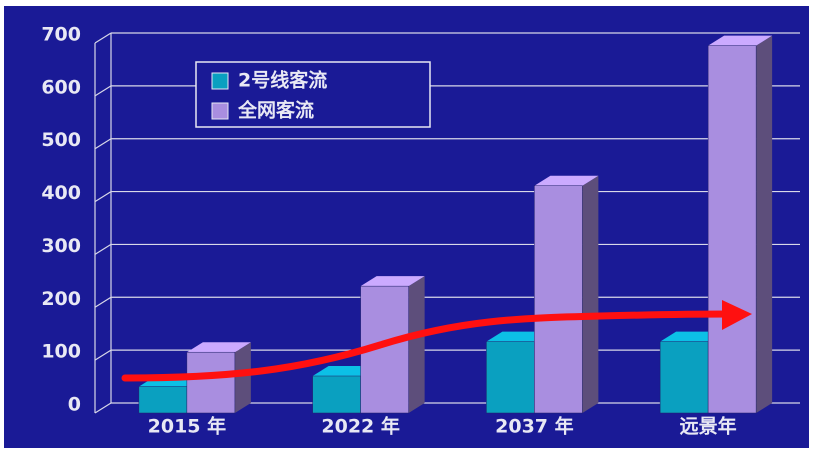 The width and height of the screenshot is (813, 453). What do you see at coordinates (313, 94) in the screenshot?
I see `legend-box` at bounding box center [313, 94].